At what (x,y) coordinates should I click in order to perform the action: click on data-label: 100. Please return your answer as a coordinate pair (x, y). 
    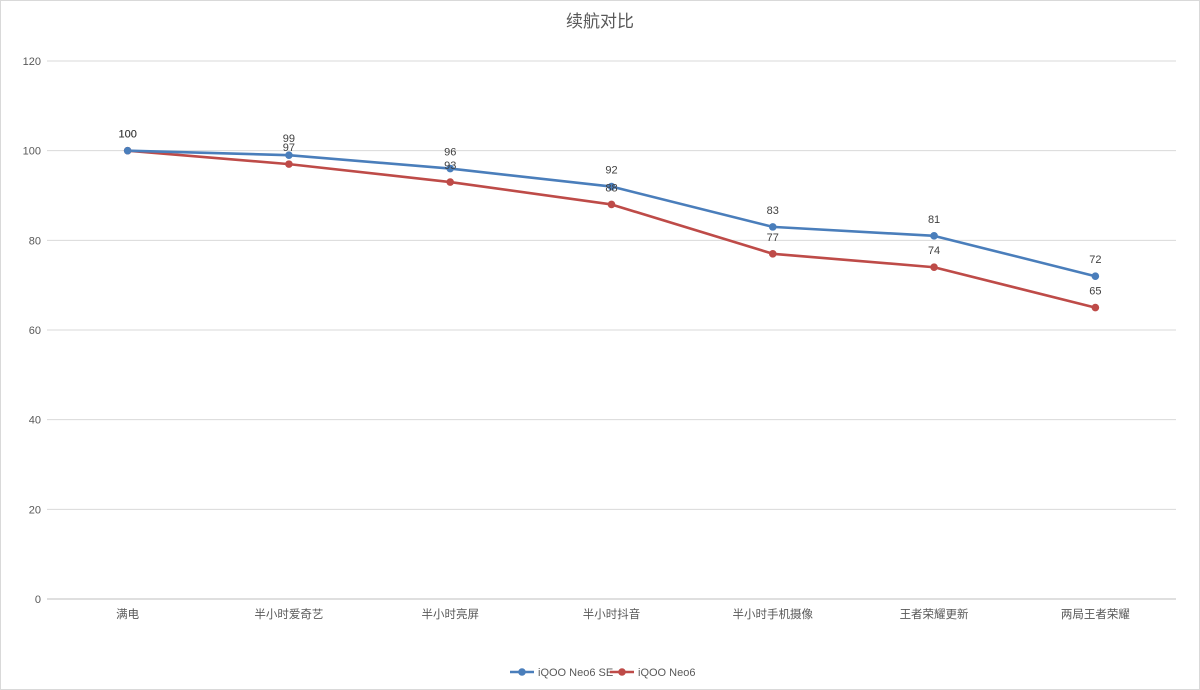
    Looking at the image, I should click on (127, 135).